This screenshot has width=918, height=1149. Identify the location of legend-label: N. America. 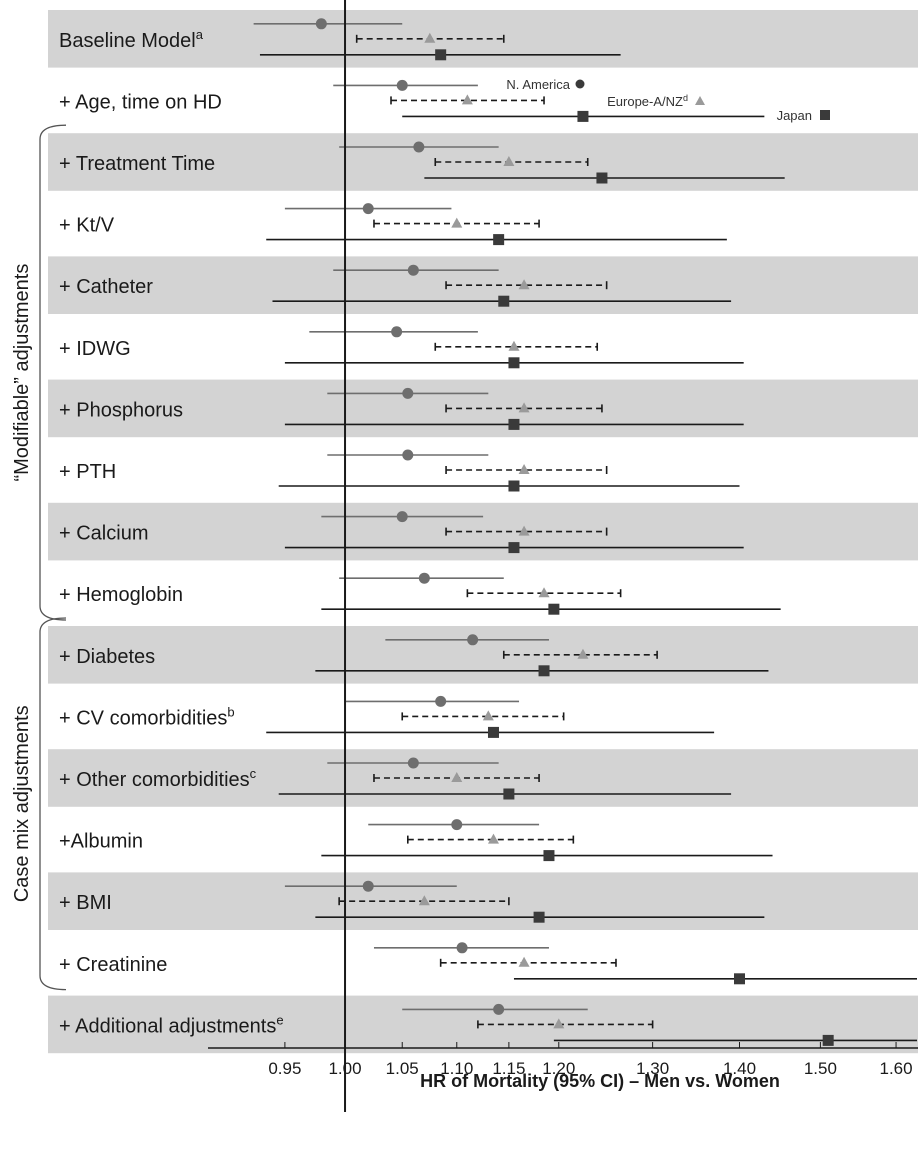
(538, 84).